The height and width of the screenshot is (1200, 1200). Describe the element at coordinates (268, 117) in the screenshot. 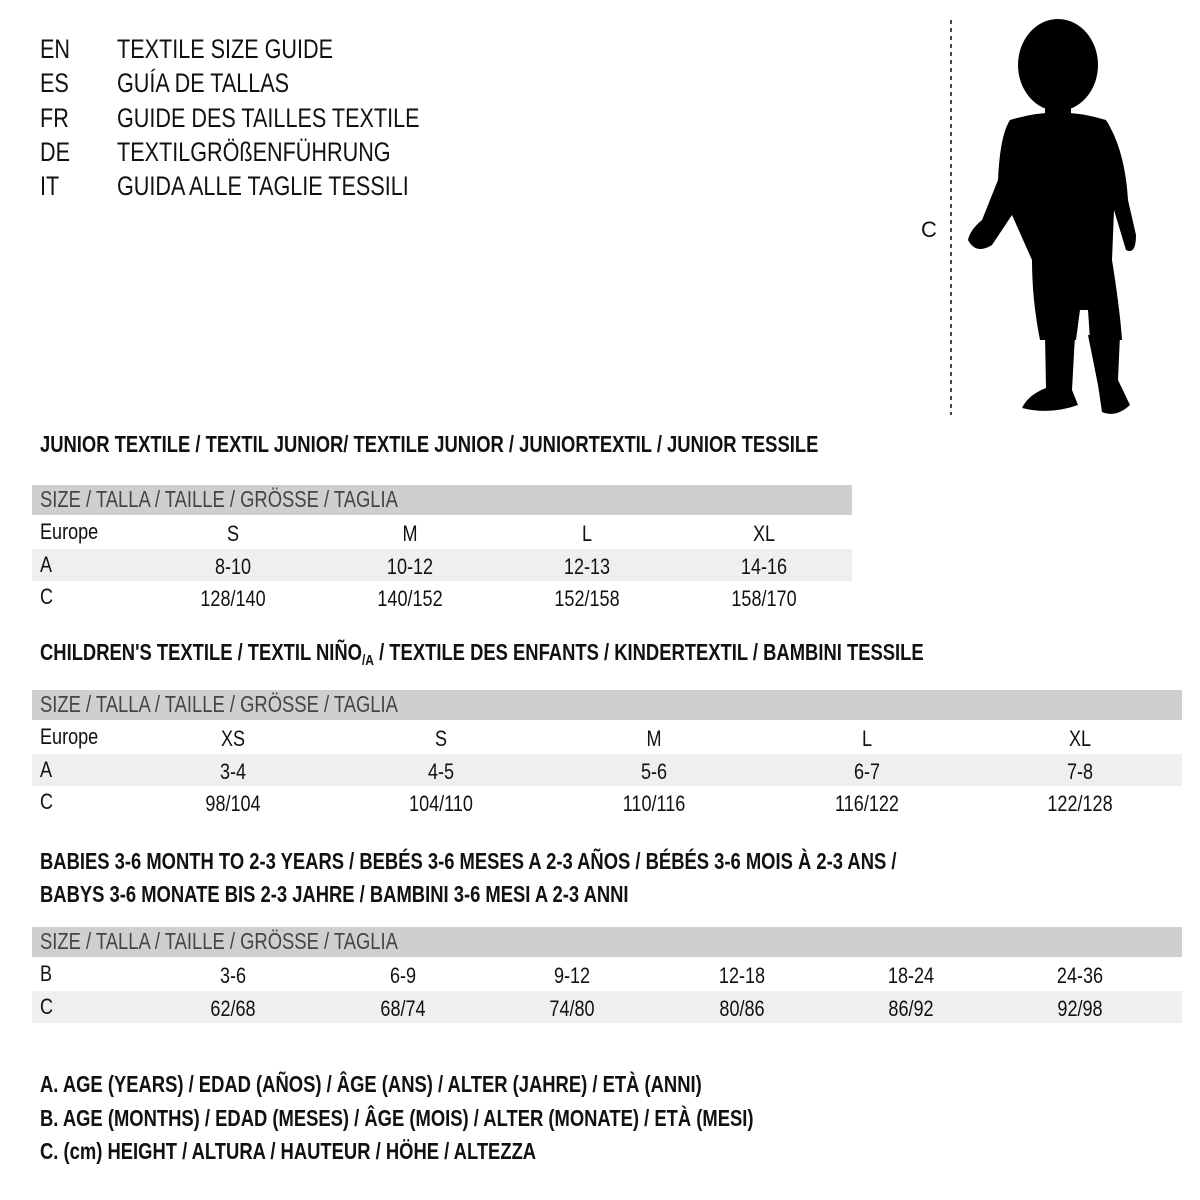

I see `language-title-text: GUIDE DES TAILLES TEXTILE` at that location.